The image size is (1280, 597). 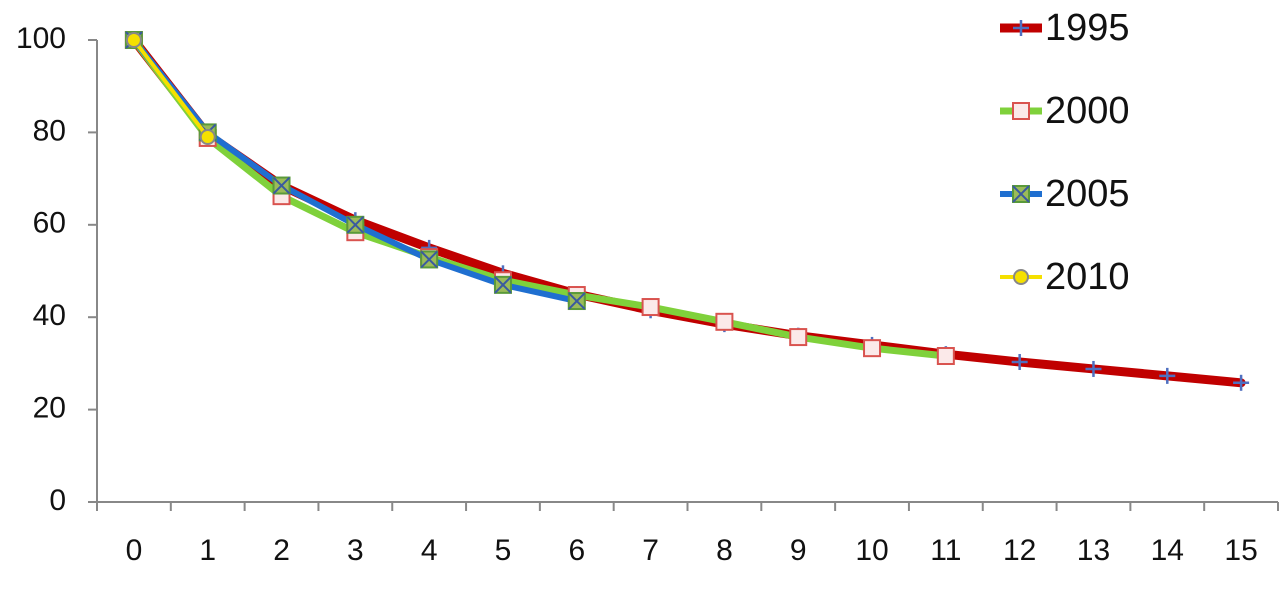 I want to click on x-tick-label: 8, so click(x=724, y=550).